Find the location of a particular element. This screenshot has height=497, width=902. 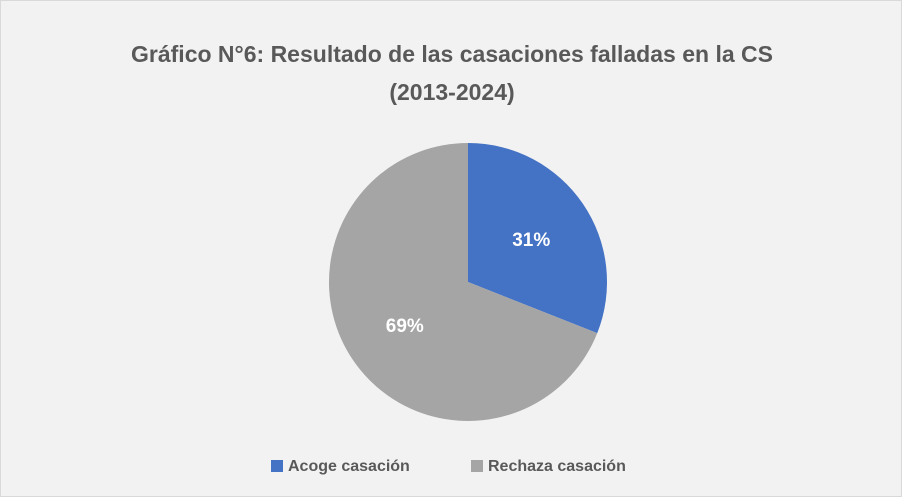

pie-slice is located at coordinates (537, 238).